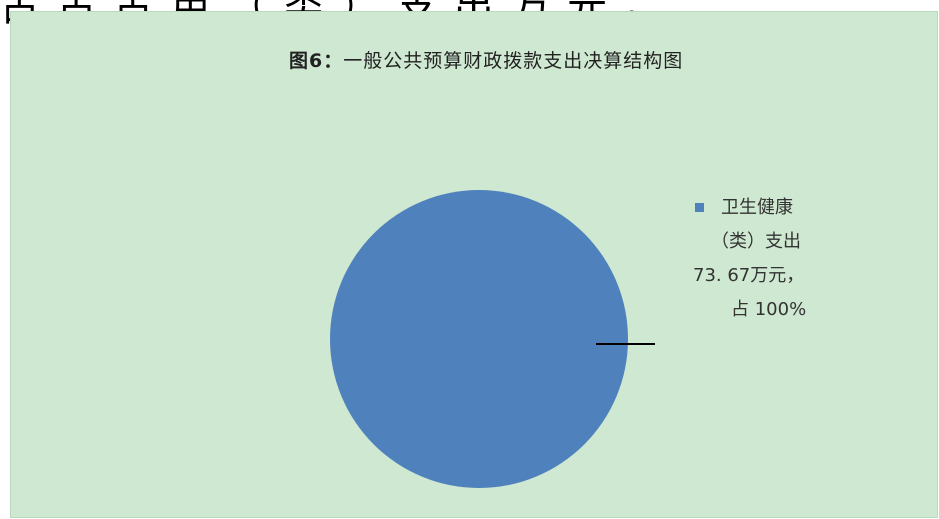 The image size is (939, 519). Describe the element at coordinates (513, 61) in the screenshot. I see `chart-title-text: 一般公共预算财政拨款支出决算结构图` at that location.